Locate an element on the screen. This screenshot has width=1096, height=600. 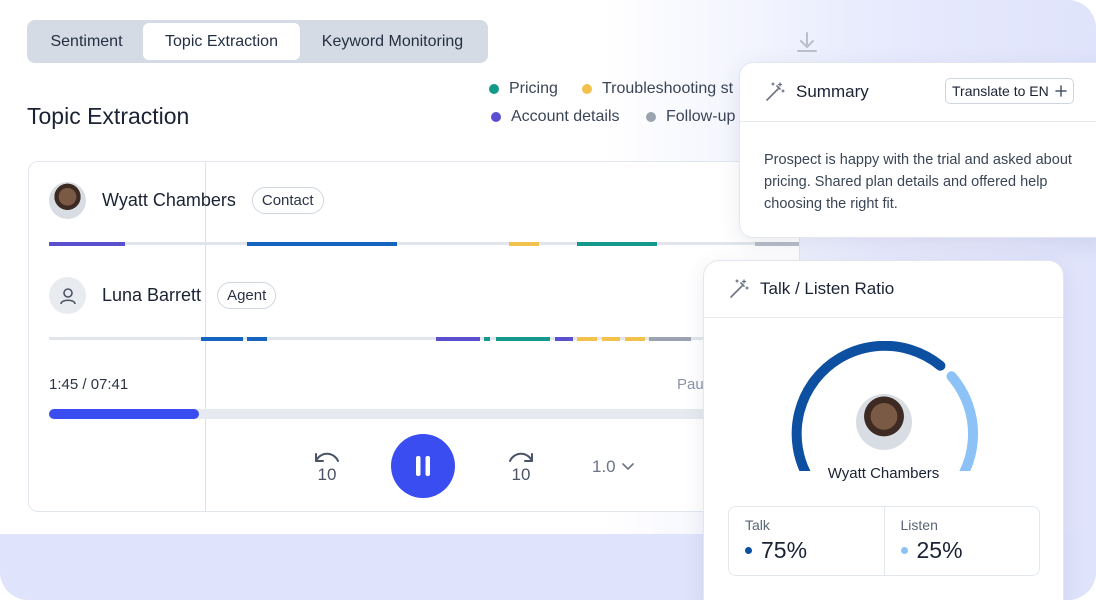
talk-stat: Talk 75% is located at coordinates (806, 541).